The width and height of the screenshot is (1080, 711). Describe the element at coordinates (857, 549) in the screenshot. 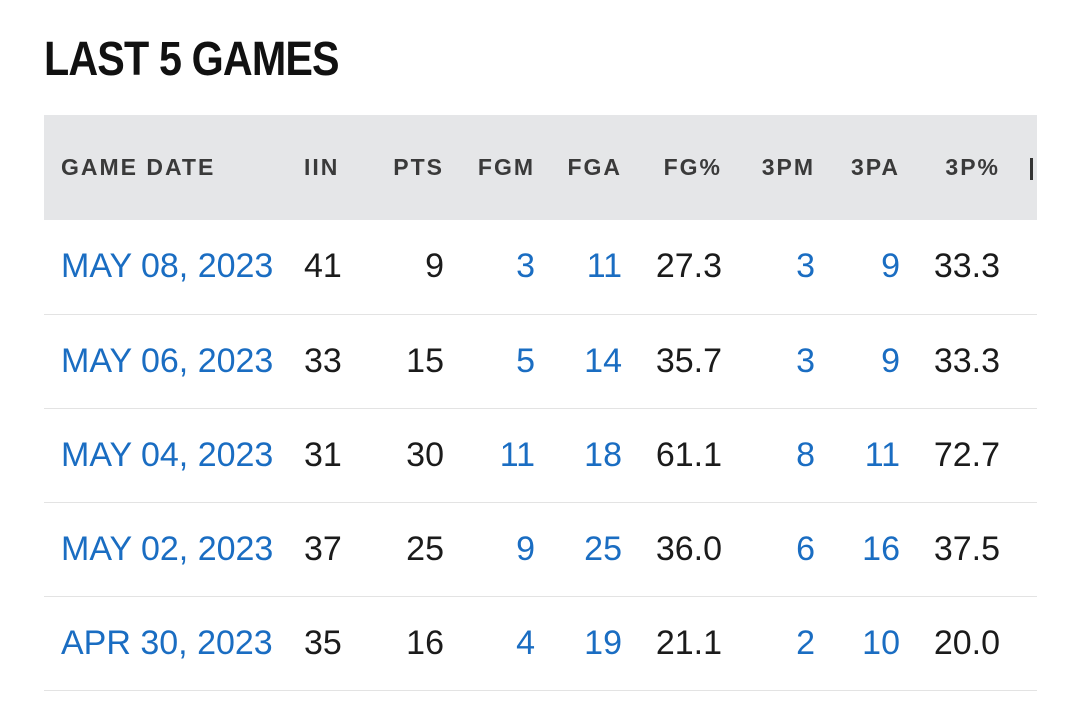

I see `cell-3pa-link: 16` at that location.